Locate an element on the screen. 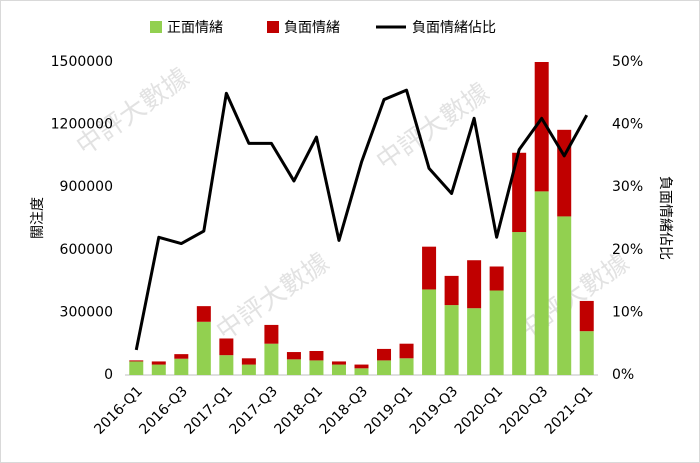  y-tick-label: 600000 is located at coordinates (86, 250).